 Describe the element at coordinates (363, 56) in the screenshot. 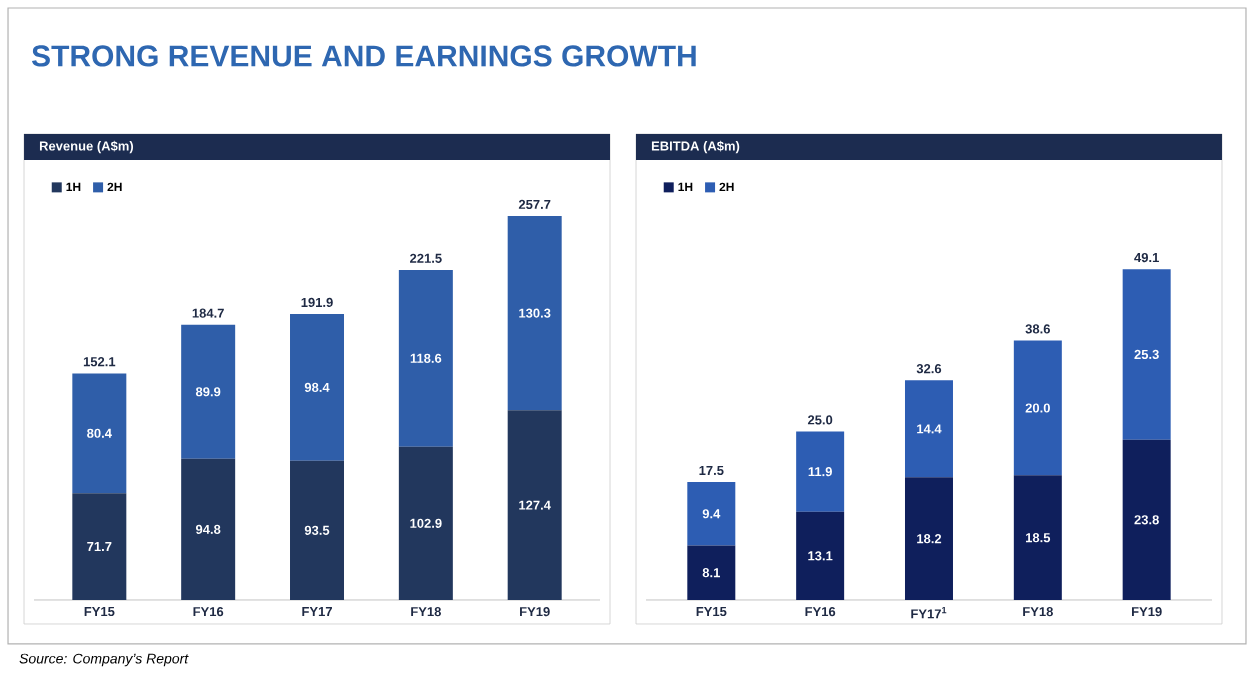

I see `chart-title: STRONG REVENUE AND EARNINGS GROWTH` at that location.